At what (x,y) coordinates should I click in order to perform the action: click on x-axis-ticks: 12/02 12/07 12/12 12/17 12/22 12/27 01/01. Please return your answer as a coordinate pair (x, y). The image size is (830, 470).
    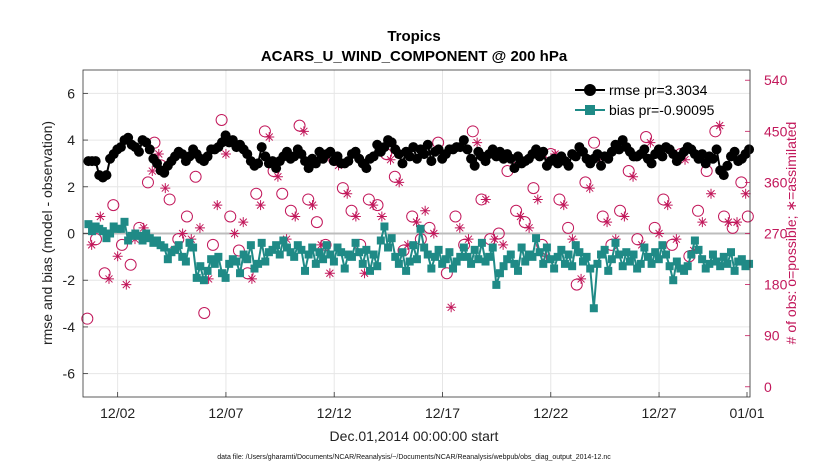
    Looking at the image, I should click on (432, 406).